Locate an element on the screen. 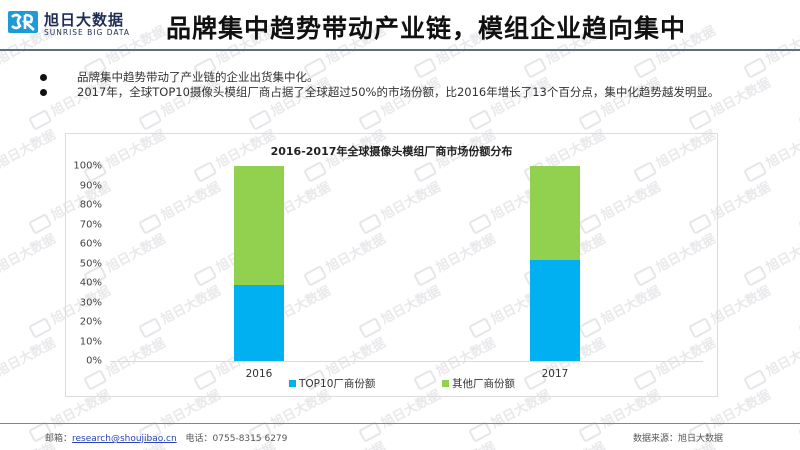  legend-item-top10: TOP10厂商份额 is located at coordinates (332, 383).